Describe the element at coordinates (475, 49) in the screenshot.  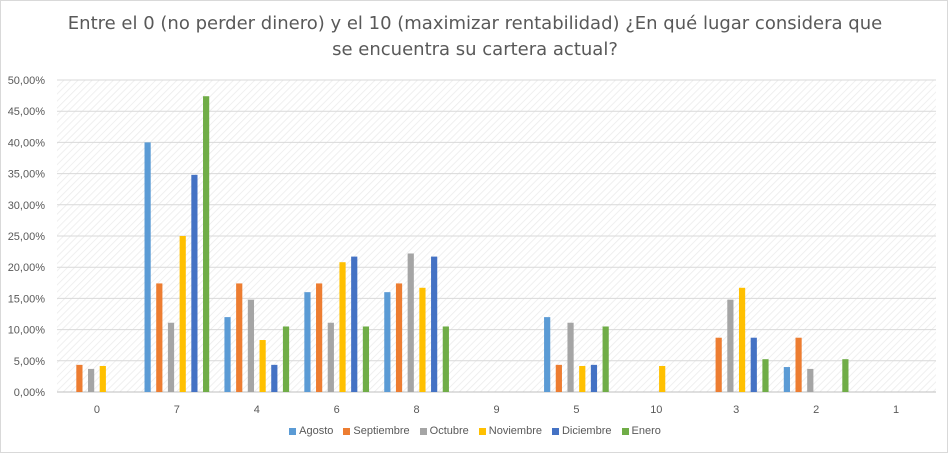
I see `chart-title-line-2: se encuentra su cartera actual?` at that location.